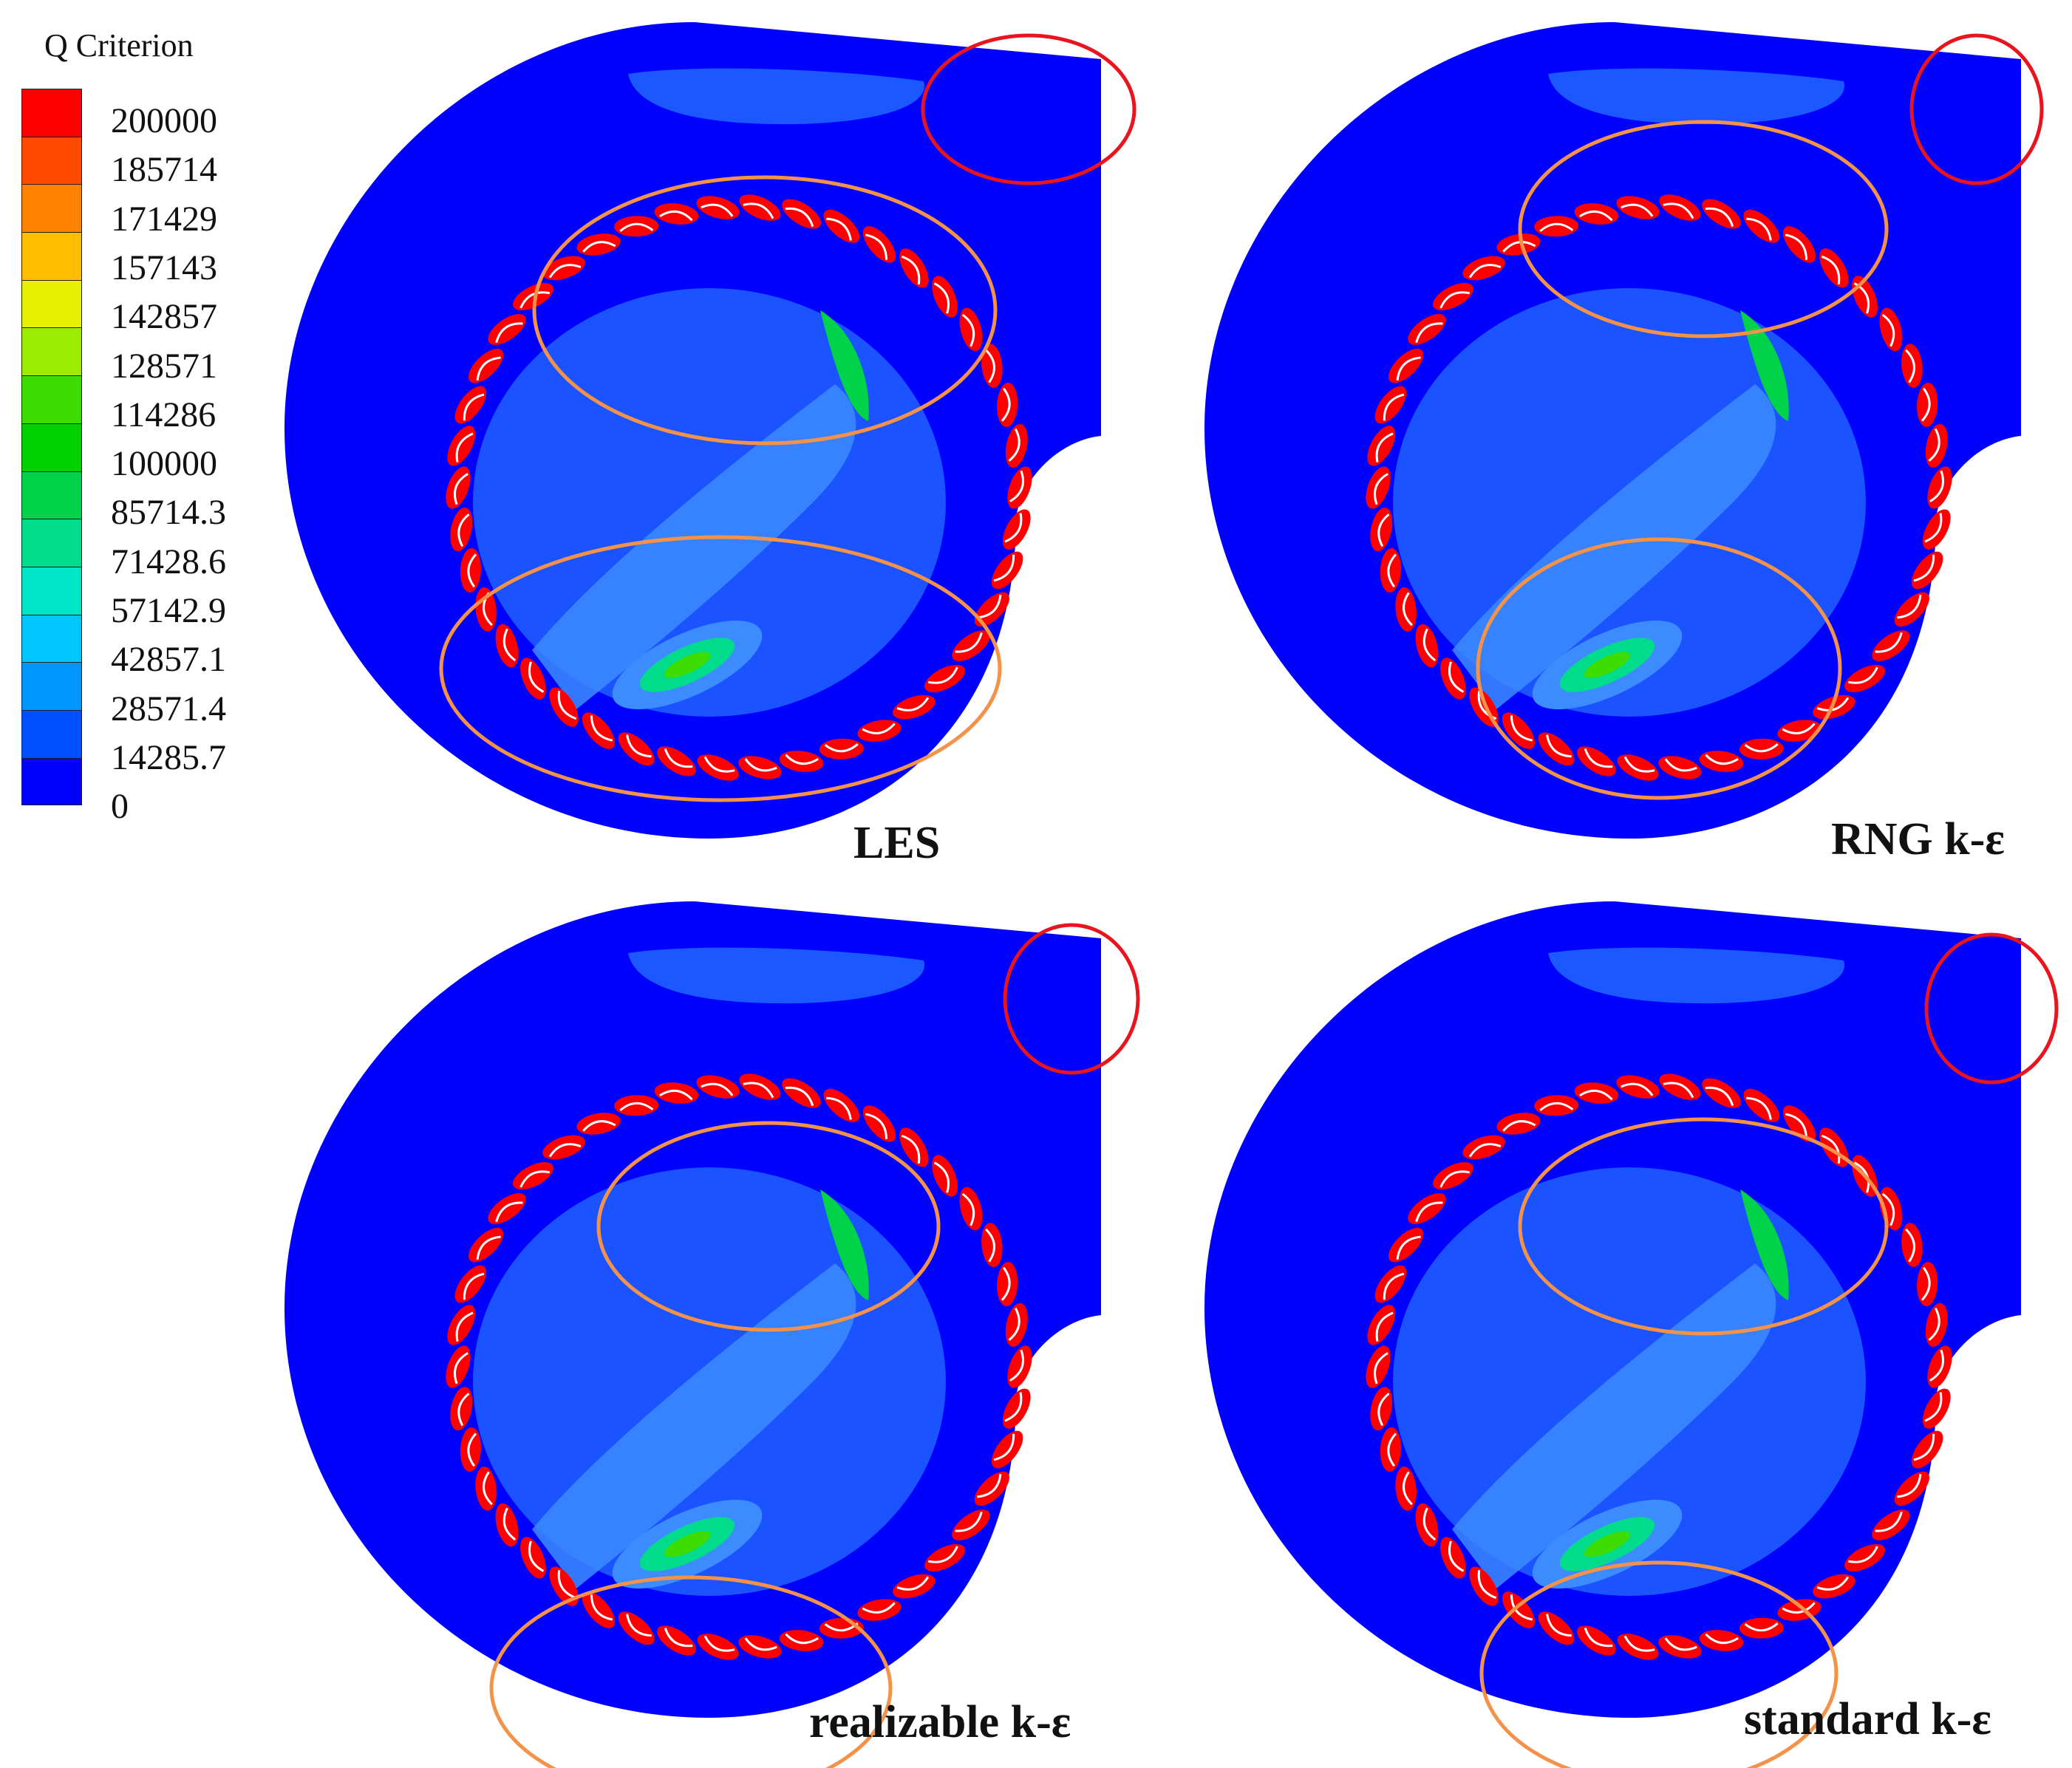 Image resolution: width=2072 pixels, height=1768 pixels. What do you see at coordinates (168, 709) in the screenshot?
I see `legend-tick-label: 28571.4` at bounding box center [168, 709].